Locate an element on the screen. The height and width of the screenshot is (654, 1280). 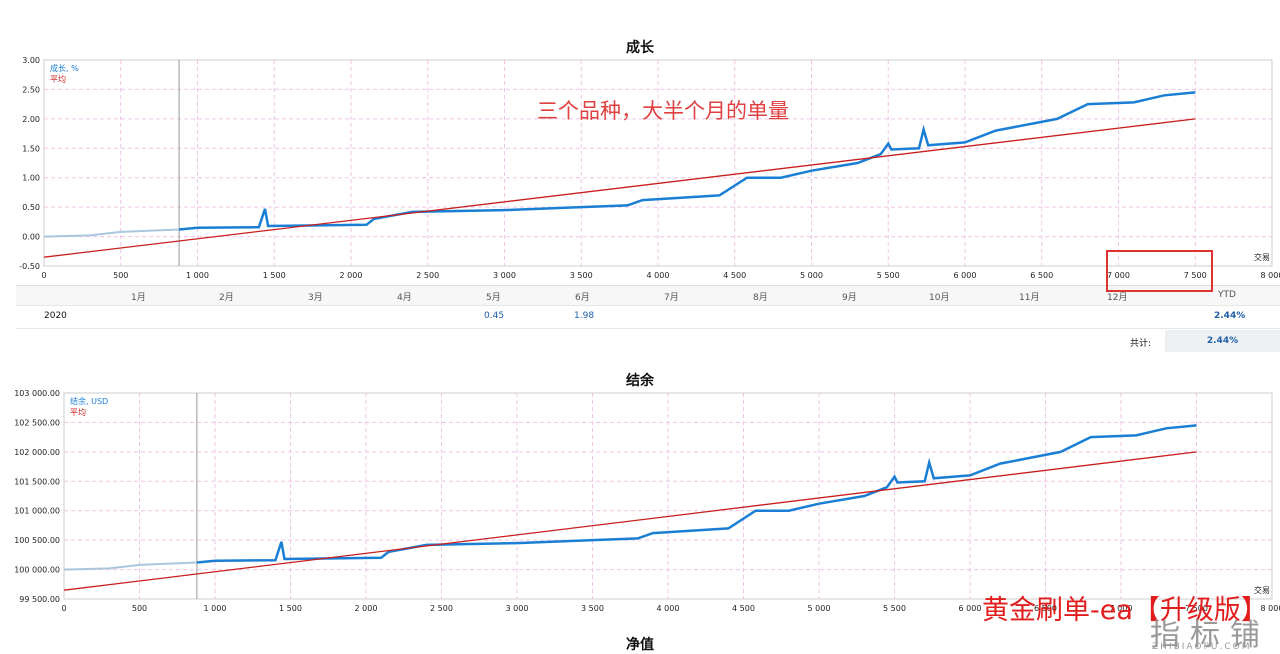
highlight-box is located at coordinates (1159, 271).